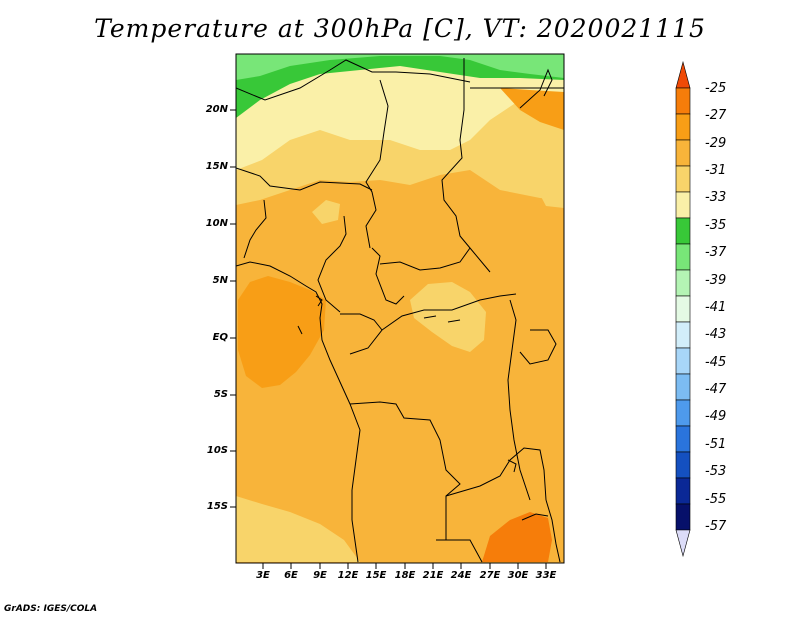 The height and width of the screenshot is (618, 800). Describe the element at coordinates (220, 394) in the screenshot. I see `lat-label-5s: 5S` at that location.